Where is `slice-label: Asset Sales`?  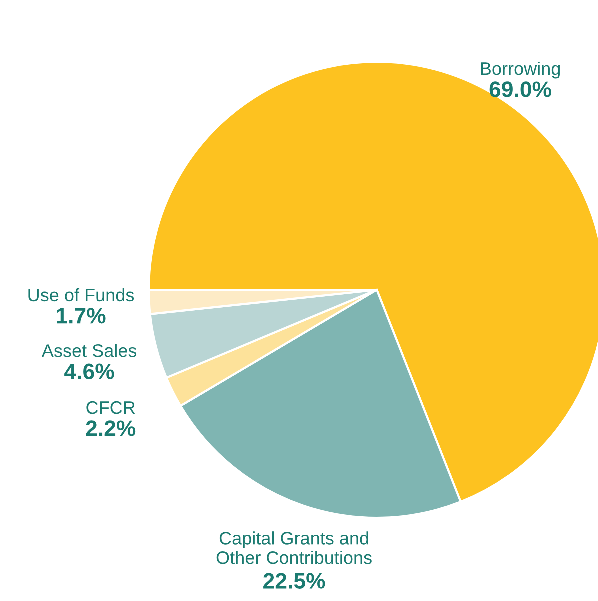
slice-label: Asset Sales is located at coordinates (89, 351).